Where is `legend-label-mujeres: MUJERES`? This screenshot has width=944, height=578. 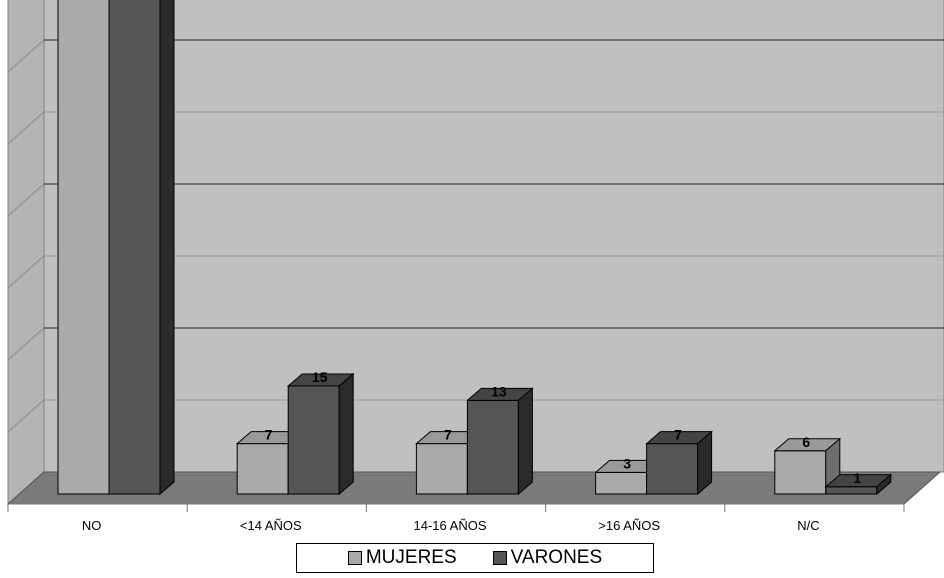 legend-label-mujeres: MUJERES is located at coordinates (411, 557).